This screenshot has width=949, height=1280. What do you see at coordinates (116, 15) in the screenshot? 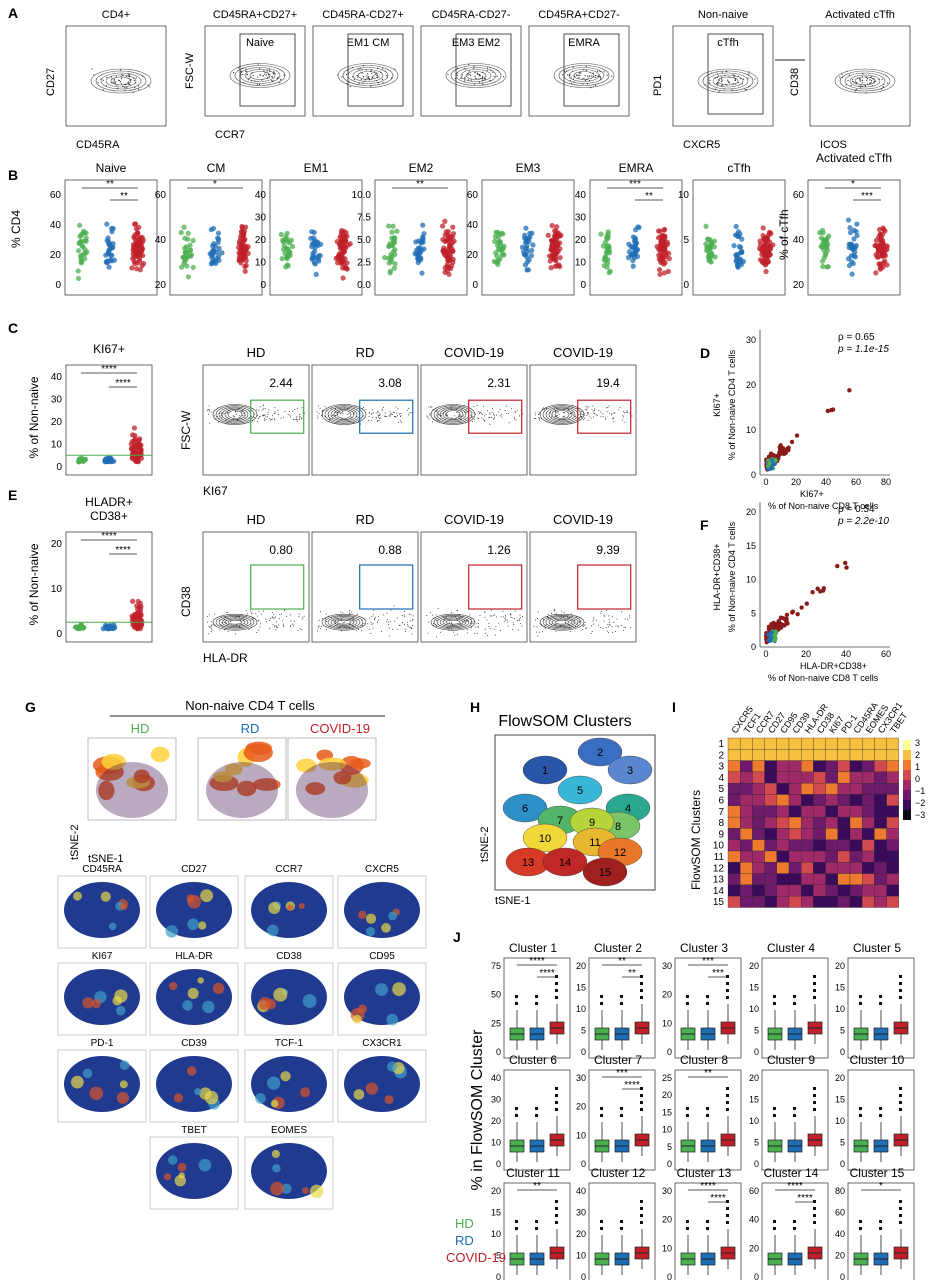
I see `gate-plot-title: CD4+` at bounding box center [116, 15].